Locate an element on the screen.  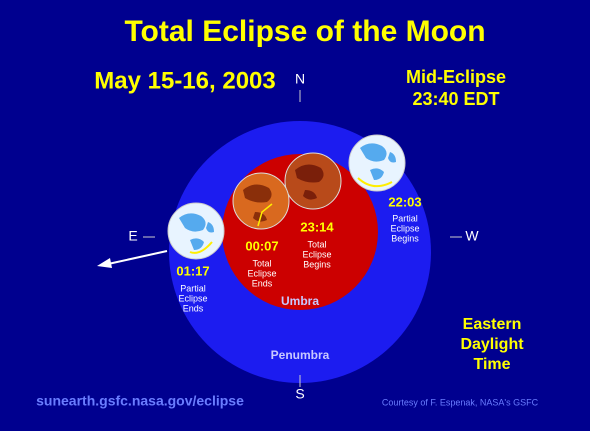
event-time: 01:17 is located at coordinates (192, 270).